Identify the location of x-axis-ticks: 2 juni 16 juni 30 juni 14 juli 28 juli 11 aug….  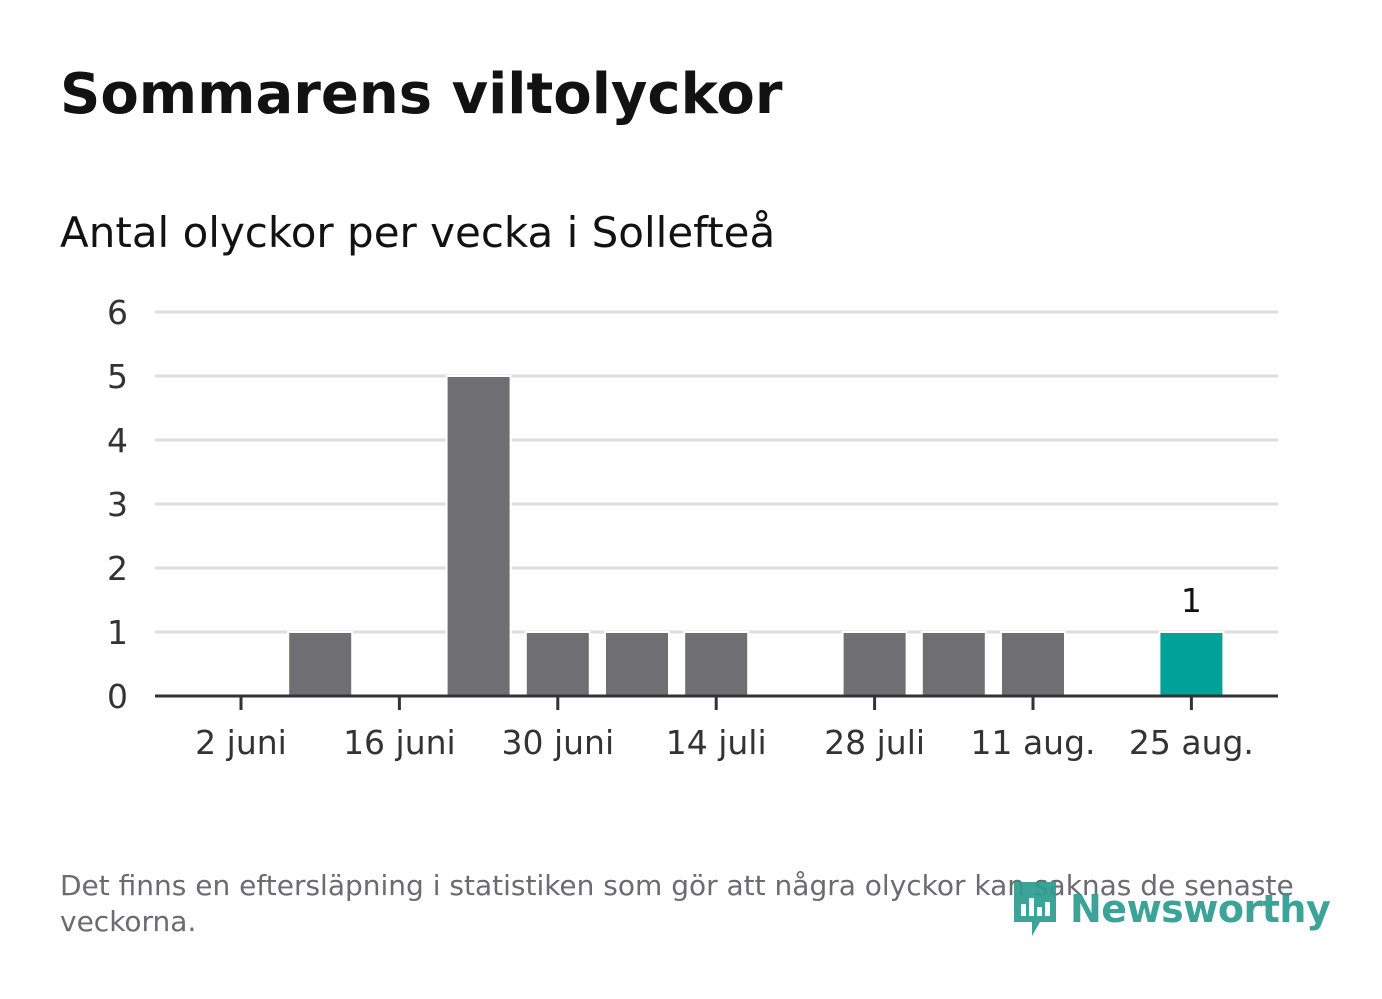
(724, 729).